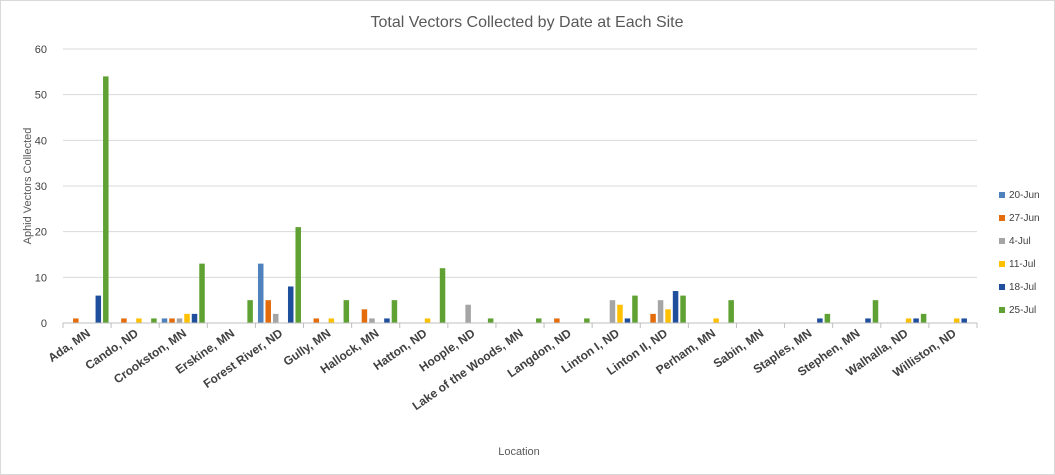 The width and height of the screenshot is (1055, 475). I want to click on y-axis-ticks: 0 10 20 30 40 50 60, so click(41, 187).